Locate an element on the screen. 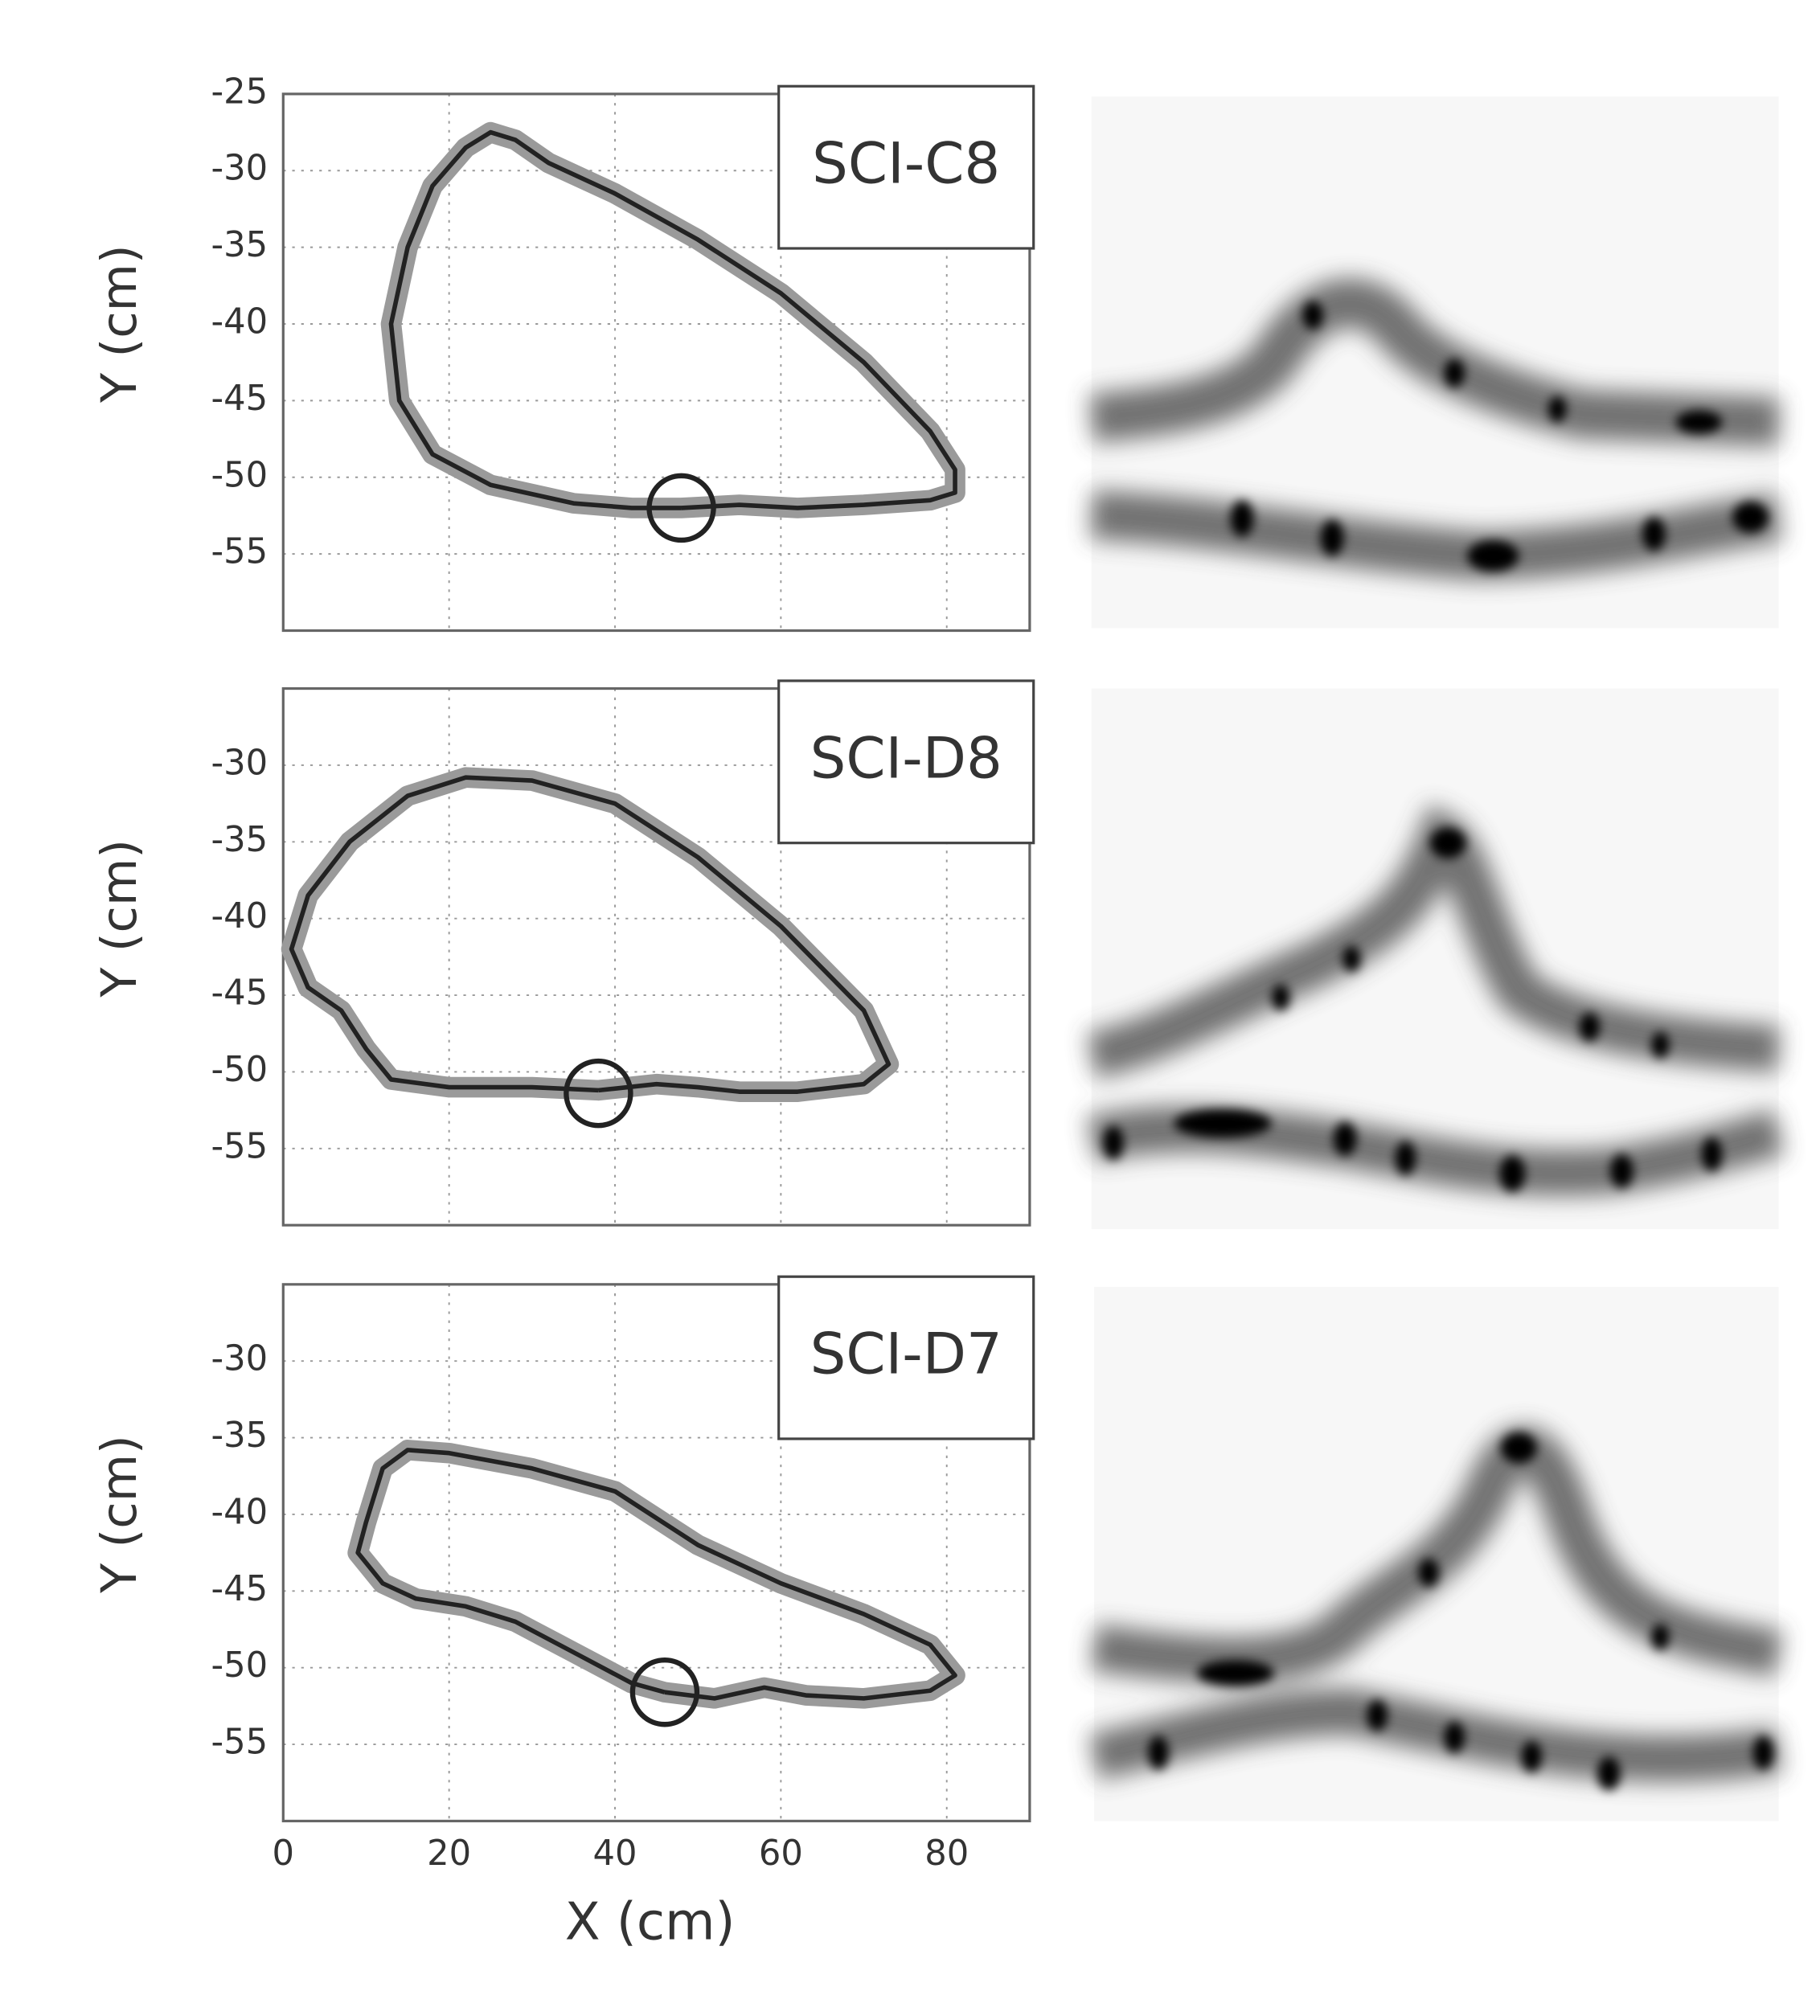 The image size is (1820, 2016). y-tick-label: -25 is located at coordinates (240, 92).